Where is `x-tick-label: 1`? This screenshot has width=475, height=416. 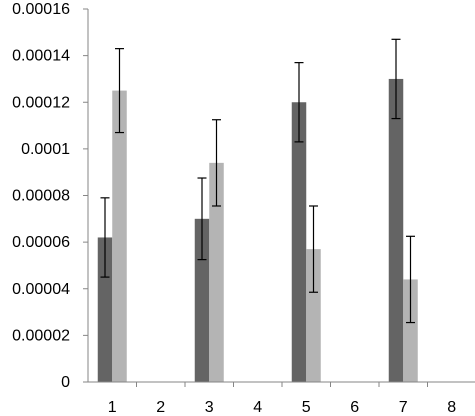 x-tick-label: 1 is located at coordinates (112, 407).